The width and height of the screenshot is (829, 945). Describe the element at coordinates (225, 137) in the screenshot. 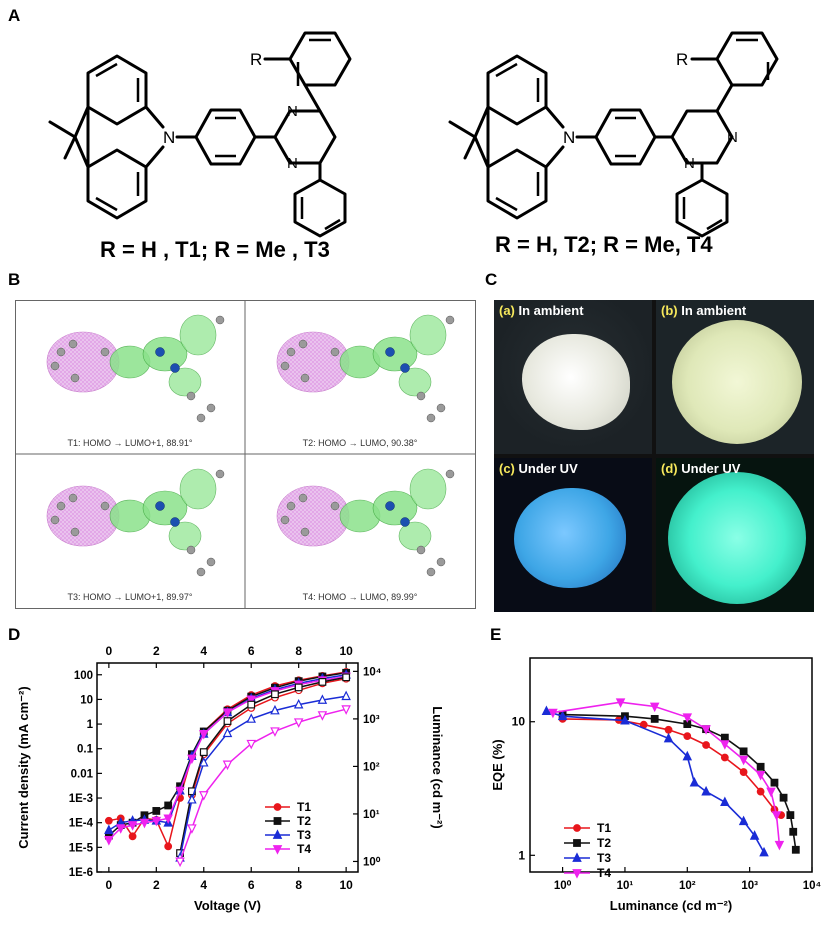

I see `phenyl-linker` at that location.